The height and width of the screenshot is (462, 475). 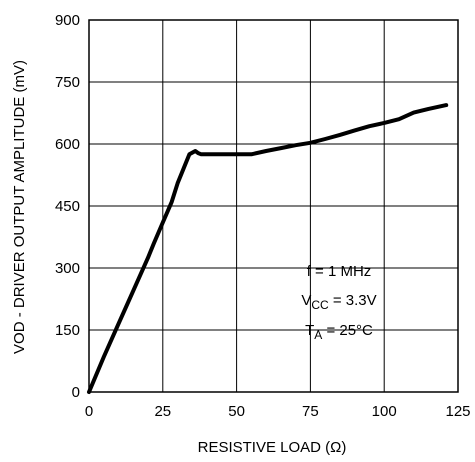 I want to click on y-tick-labels: 0 150 300 450 600 750 900, so click(x=67, y=206).